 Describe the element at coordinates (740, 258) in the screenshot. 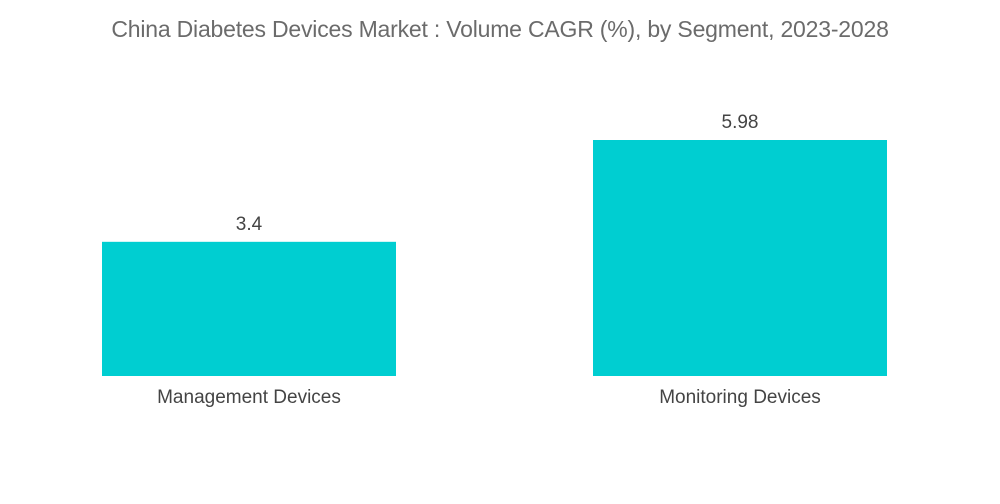

I see `bar-monitoring-devices` at that location.